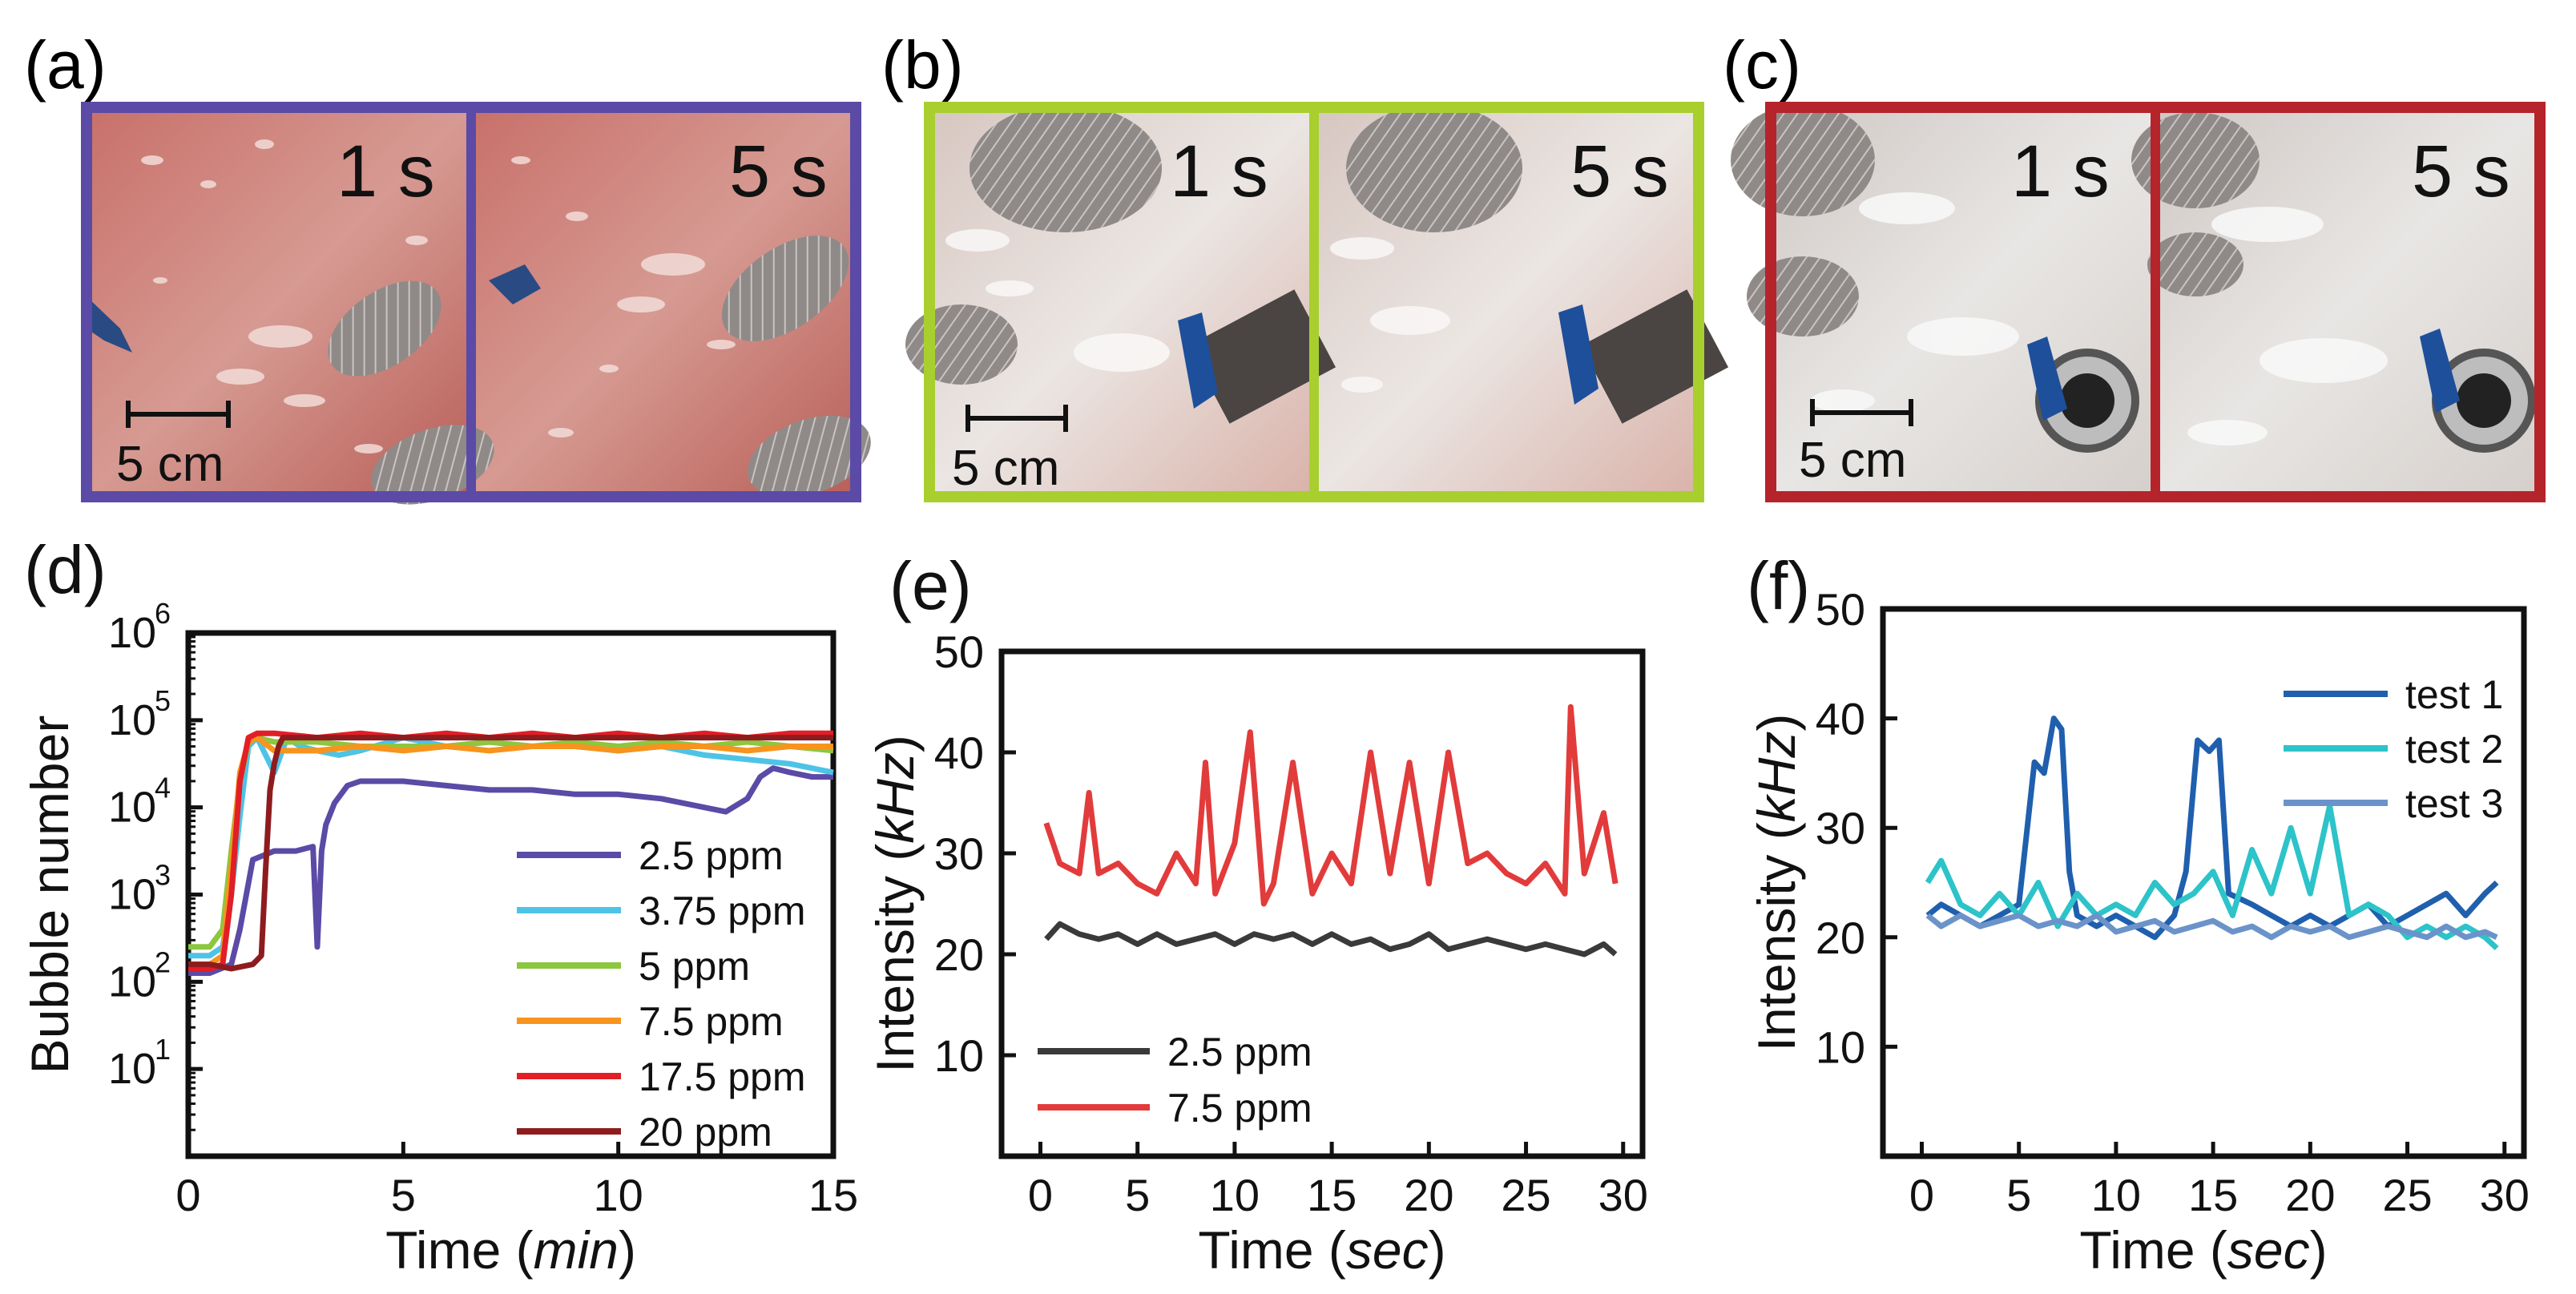 The height and width of the screenshot is (1294, 2576). I want to click on scale-label-c: 5 cm, so click(1852, 460).